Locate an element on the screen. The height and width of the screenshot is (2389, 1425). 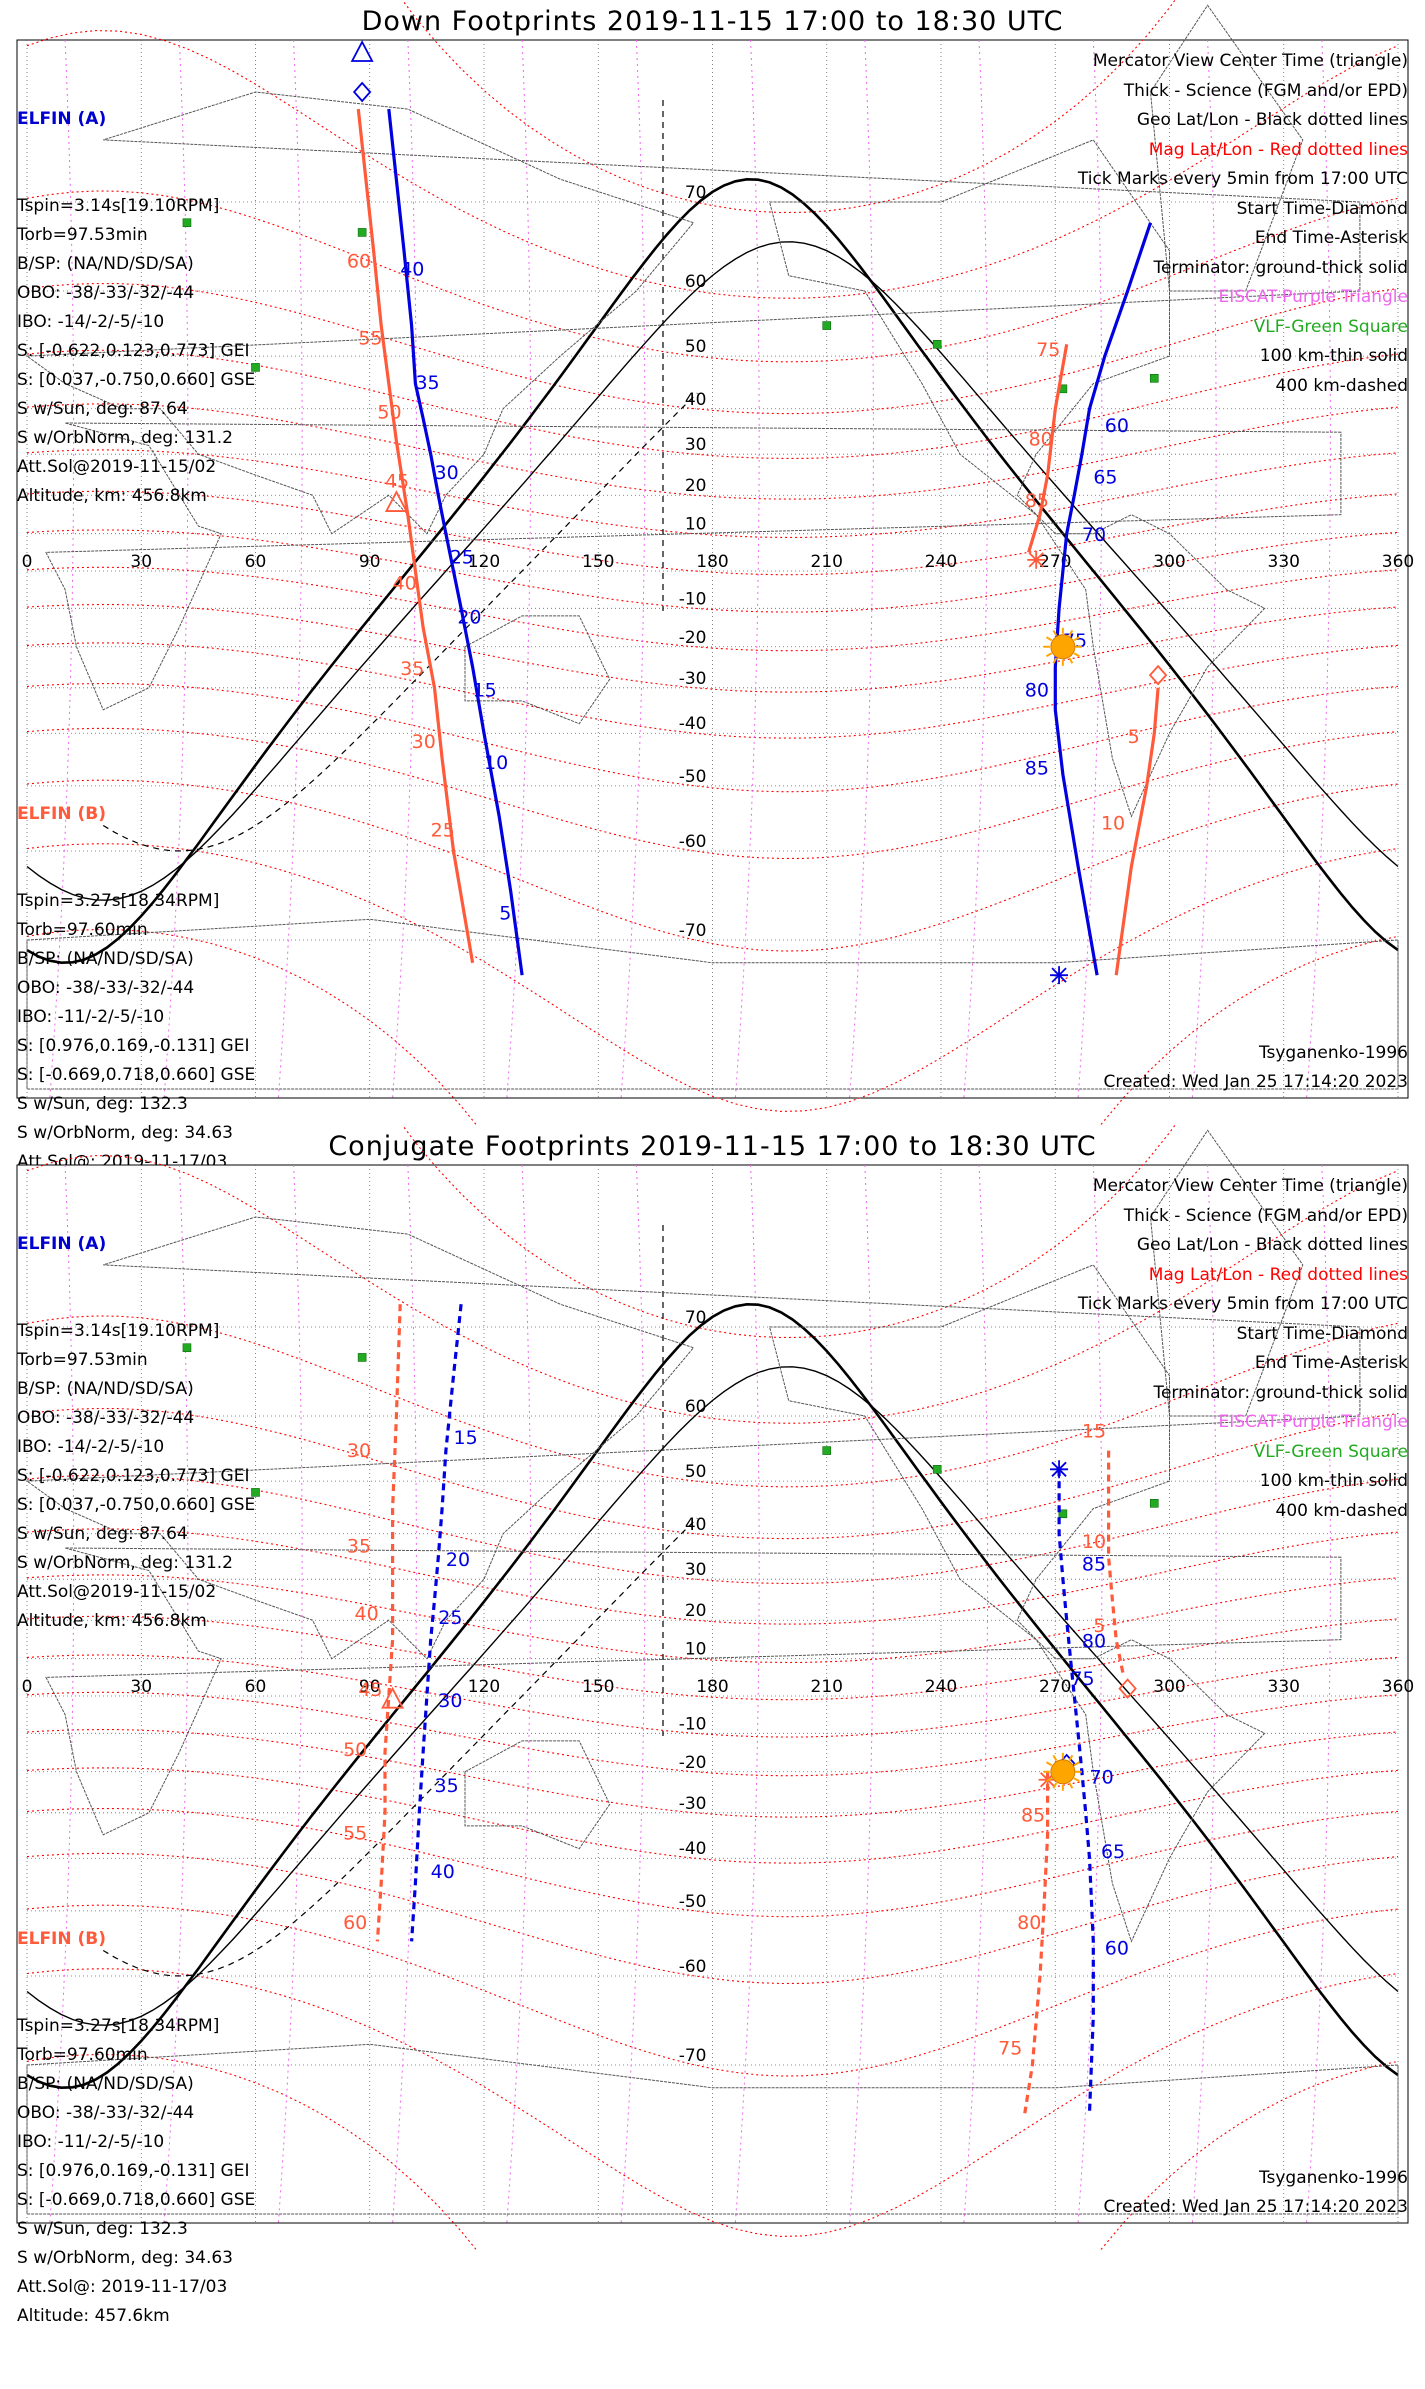
terminator-400km-line is located at coordinates (400, 622).